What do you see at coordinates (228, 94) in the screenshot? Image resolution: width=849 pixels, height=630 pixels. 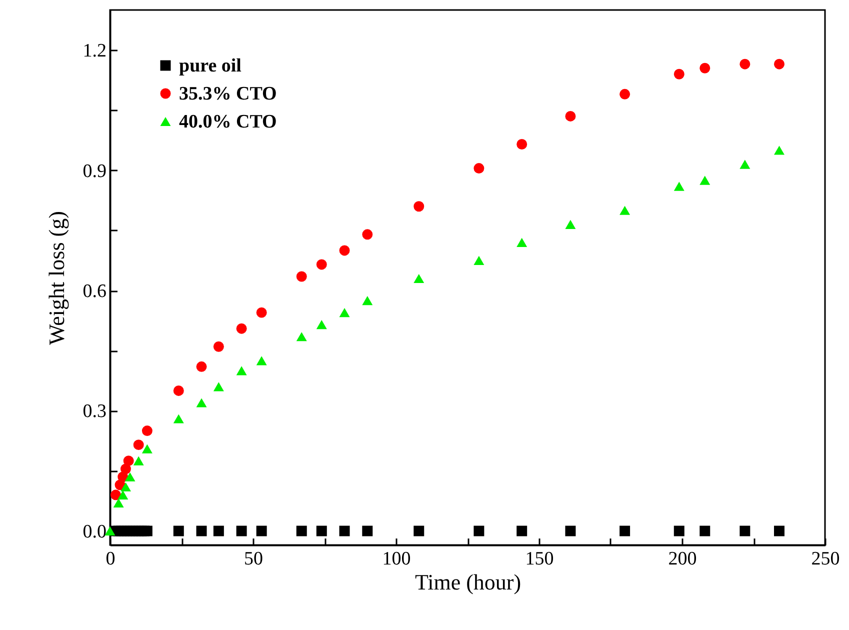 I see `legend-label: 35.3% CTO` at bounding box center [228, 94].